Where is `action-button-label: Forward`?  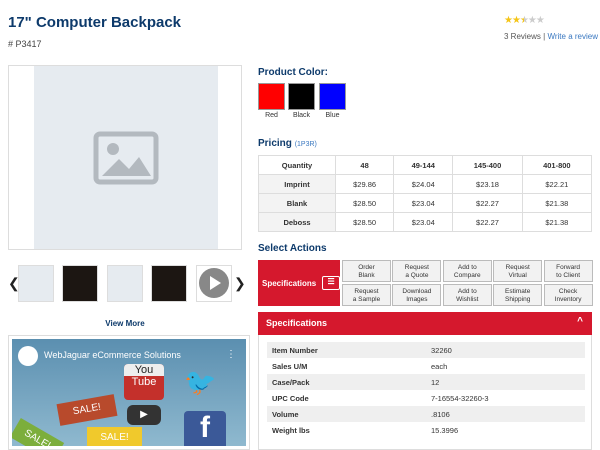 action-button-label: Forward is located at coordinates (568, 267).